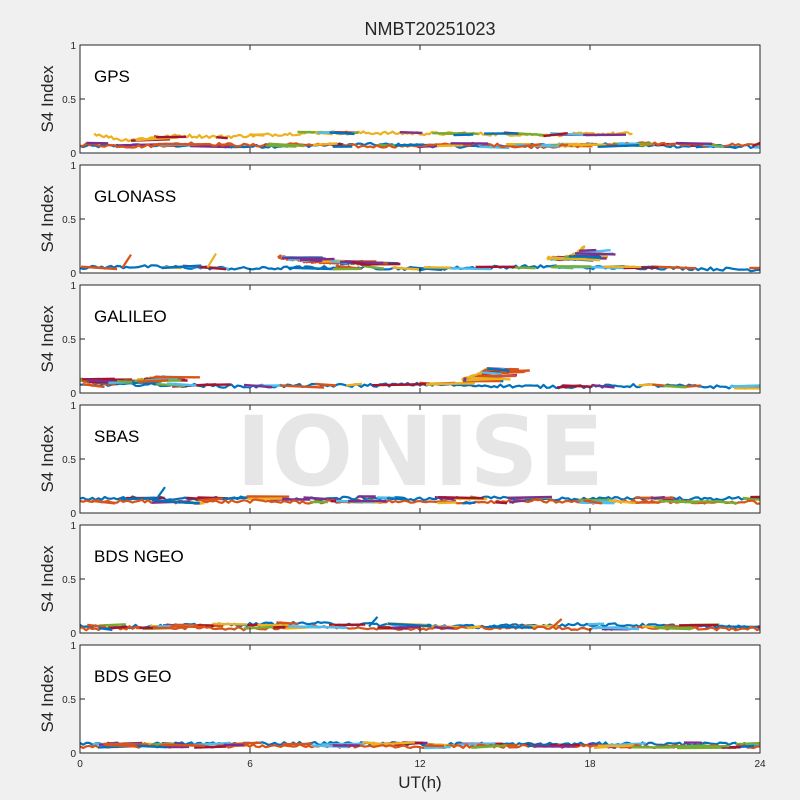  I want to click on panel-label: GALILEO, so click(130, 316).